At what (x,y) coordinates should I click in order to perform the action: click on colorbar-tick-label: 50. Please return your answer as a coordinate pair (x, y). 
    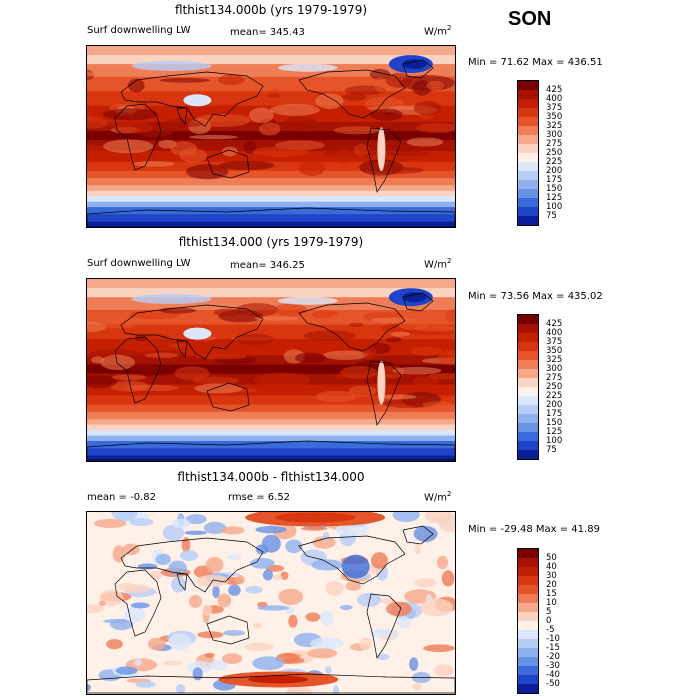
    Looking at the image, I should click on (551, 558).